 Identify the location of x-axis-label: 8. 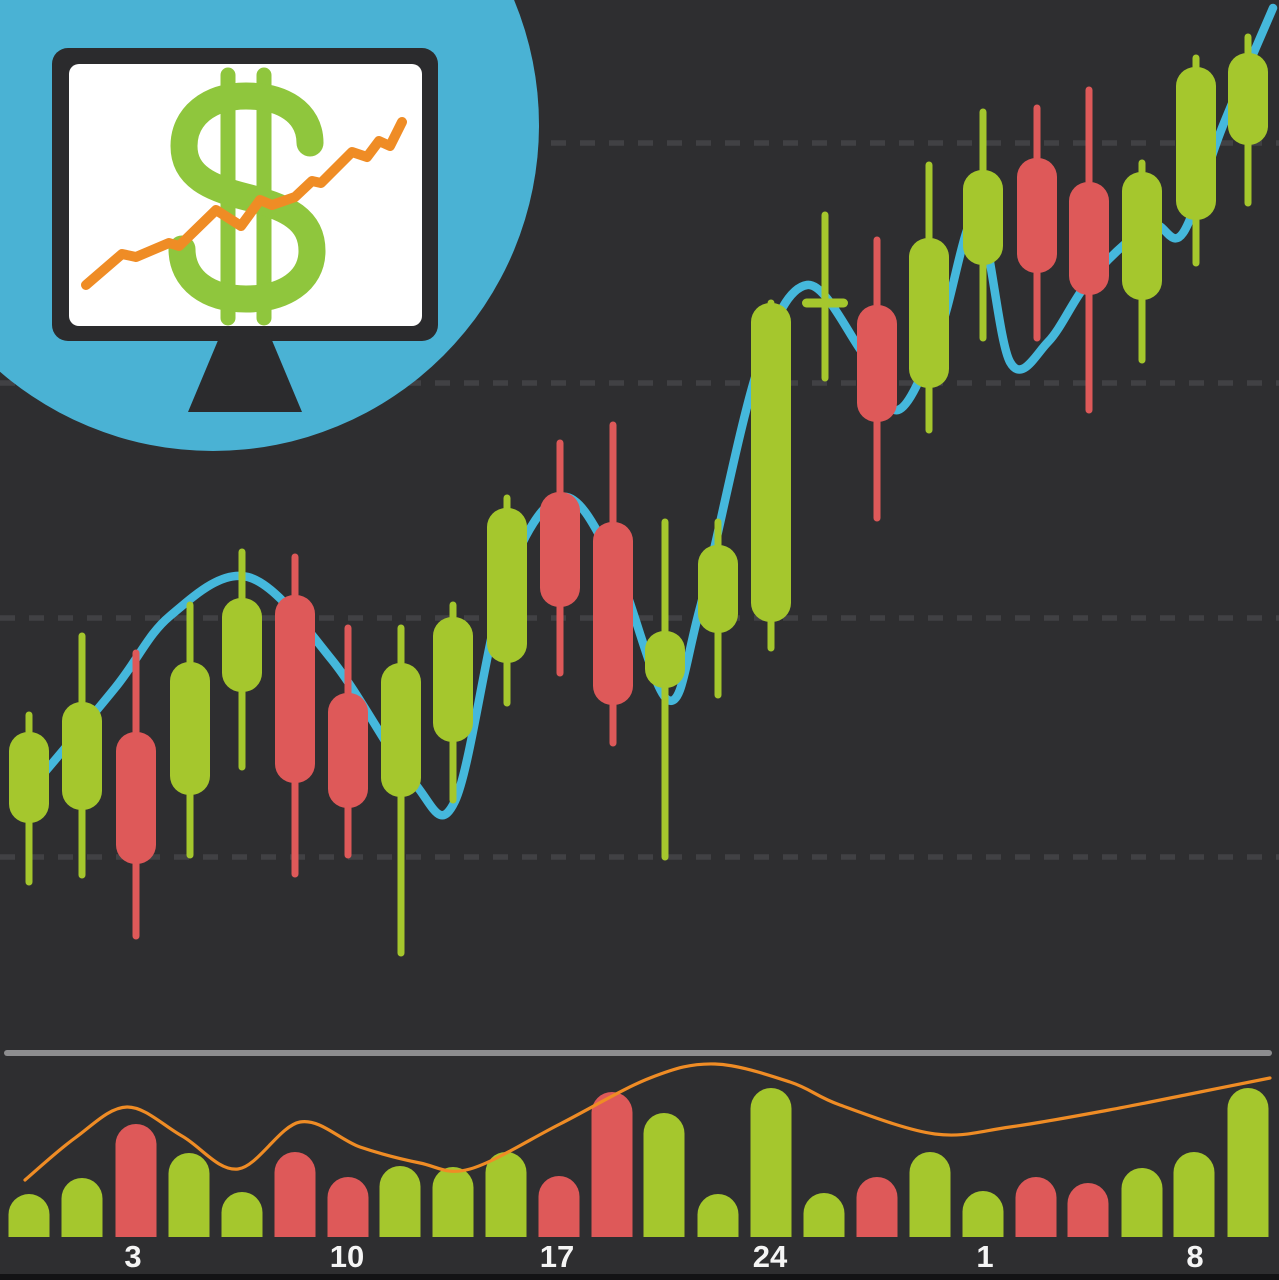
(1194, 1256).